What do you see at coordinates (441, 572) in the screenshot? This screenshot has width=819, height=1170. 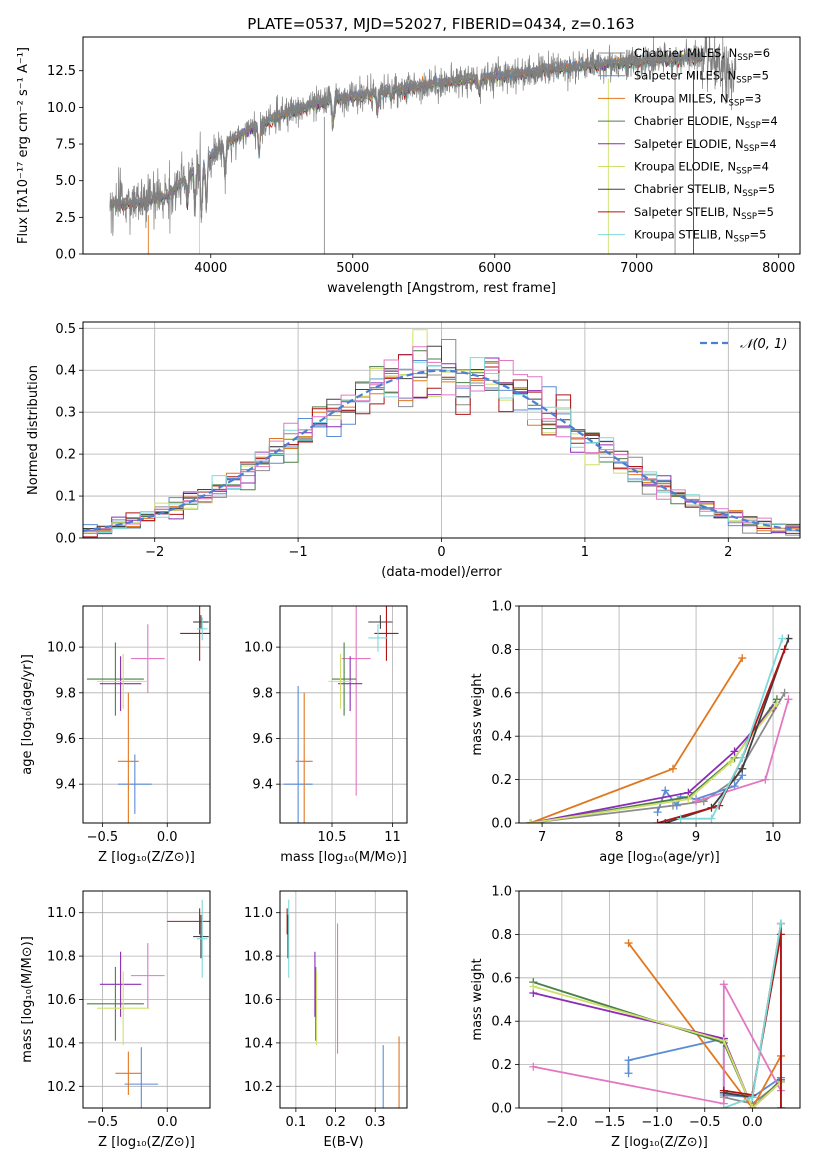 I see `x-axis-label: (data-model)/error` at bounding box center [441, 572].